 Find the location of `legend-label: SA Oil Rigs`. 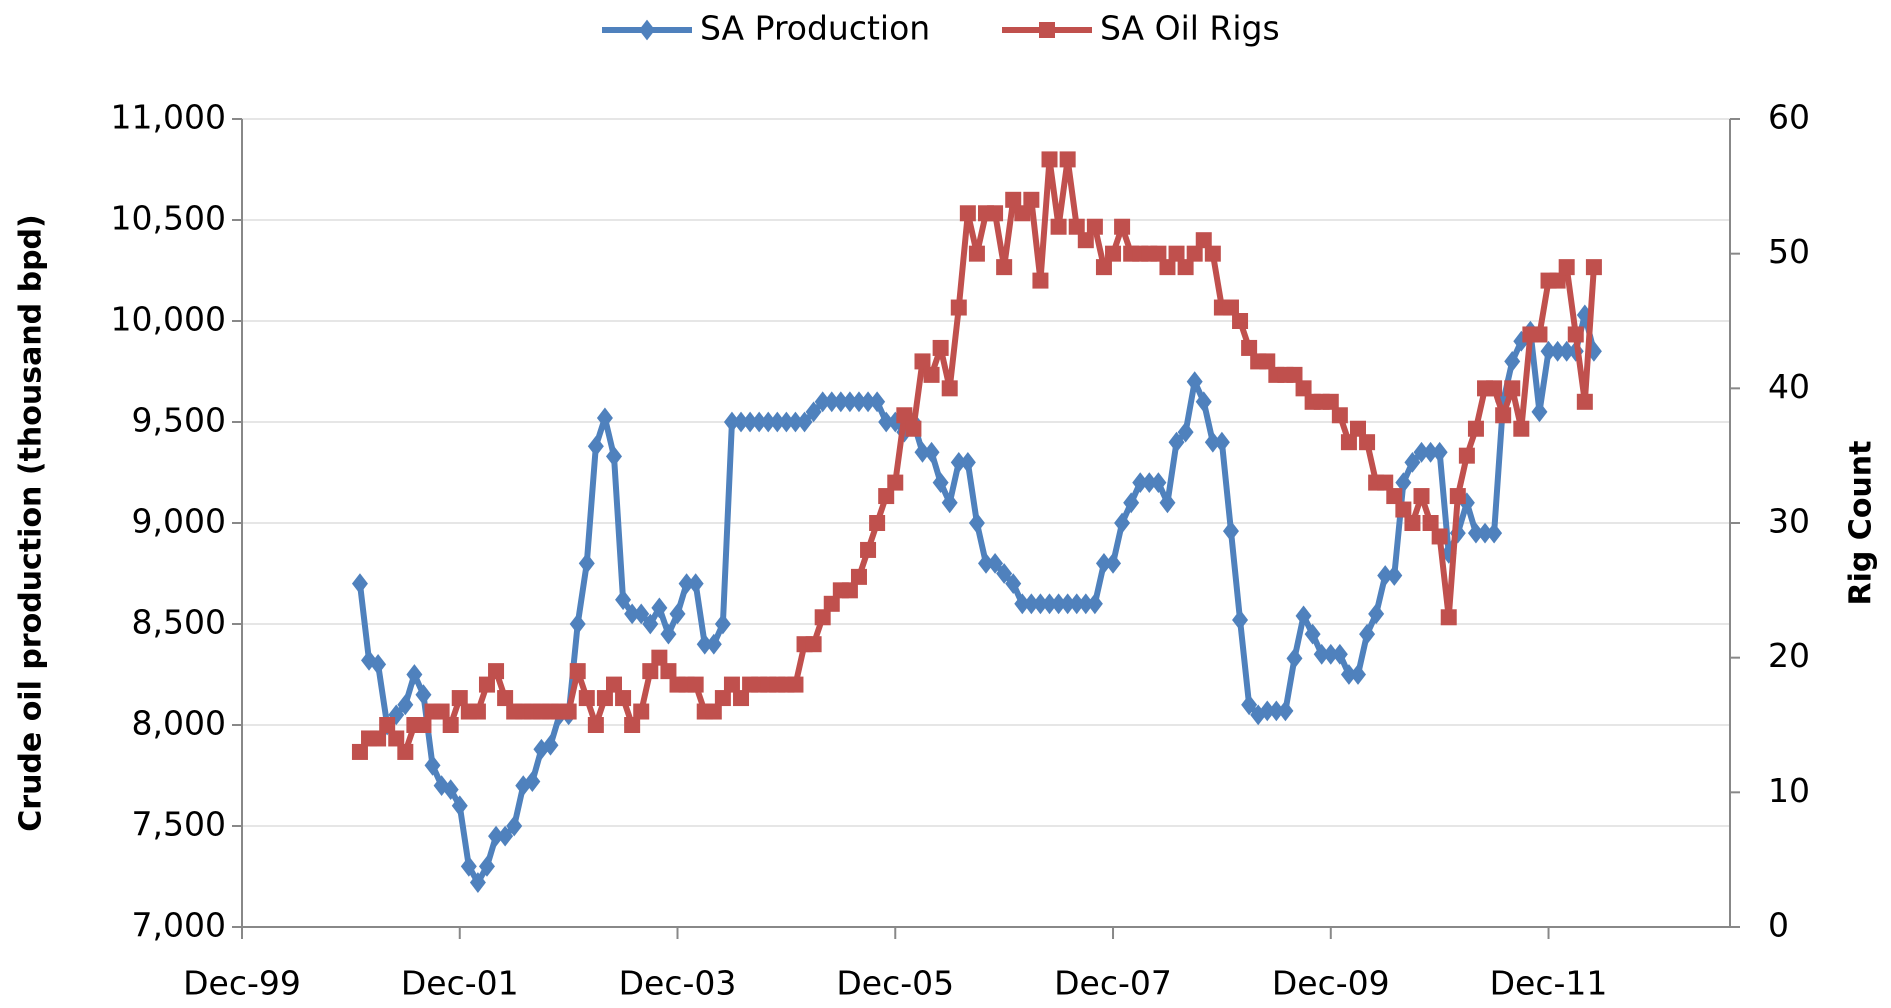

legend-label: SA Oil Rigs is located at coordinates (1190, 28).